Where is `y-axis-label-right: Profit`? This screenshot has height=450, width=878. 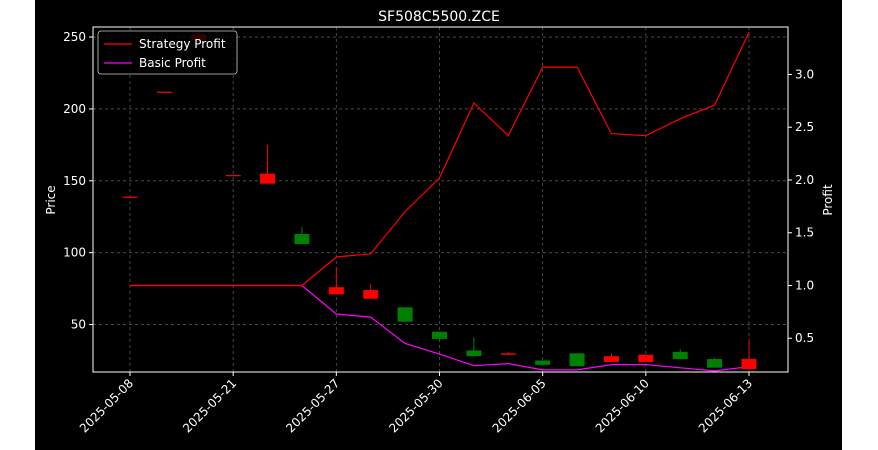 y-axis-label-right: Profit is located at coordinates (828, 200).